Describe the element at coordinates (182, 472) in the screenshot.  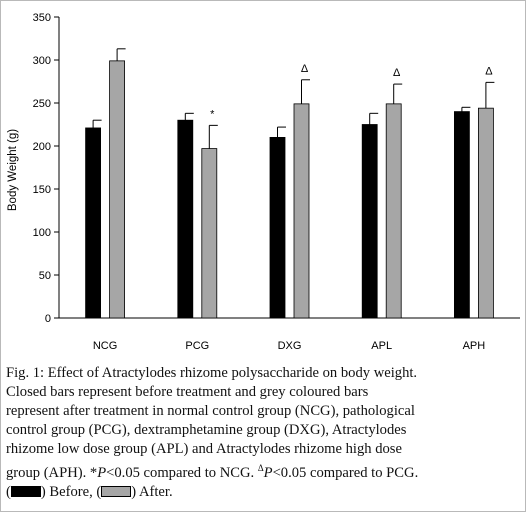
I see `caption-6c: <0.05 compared to NCG.` at that location.